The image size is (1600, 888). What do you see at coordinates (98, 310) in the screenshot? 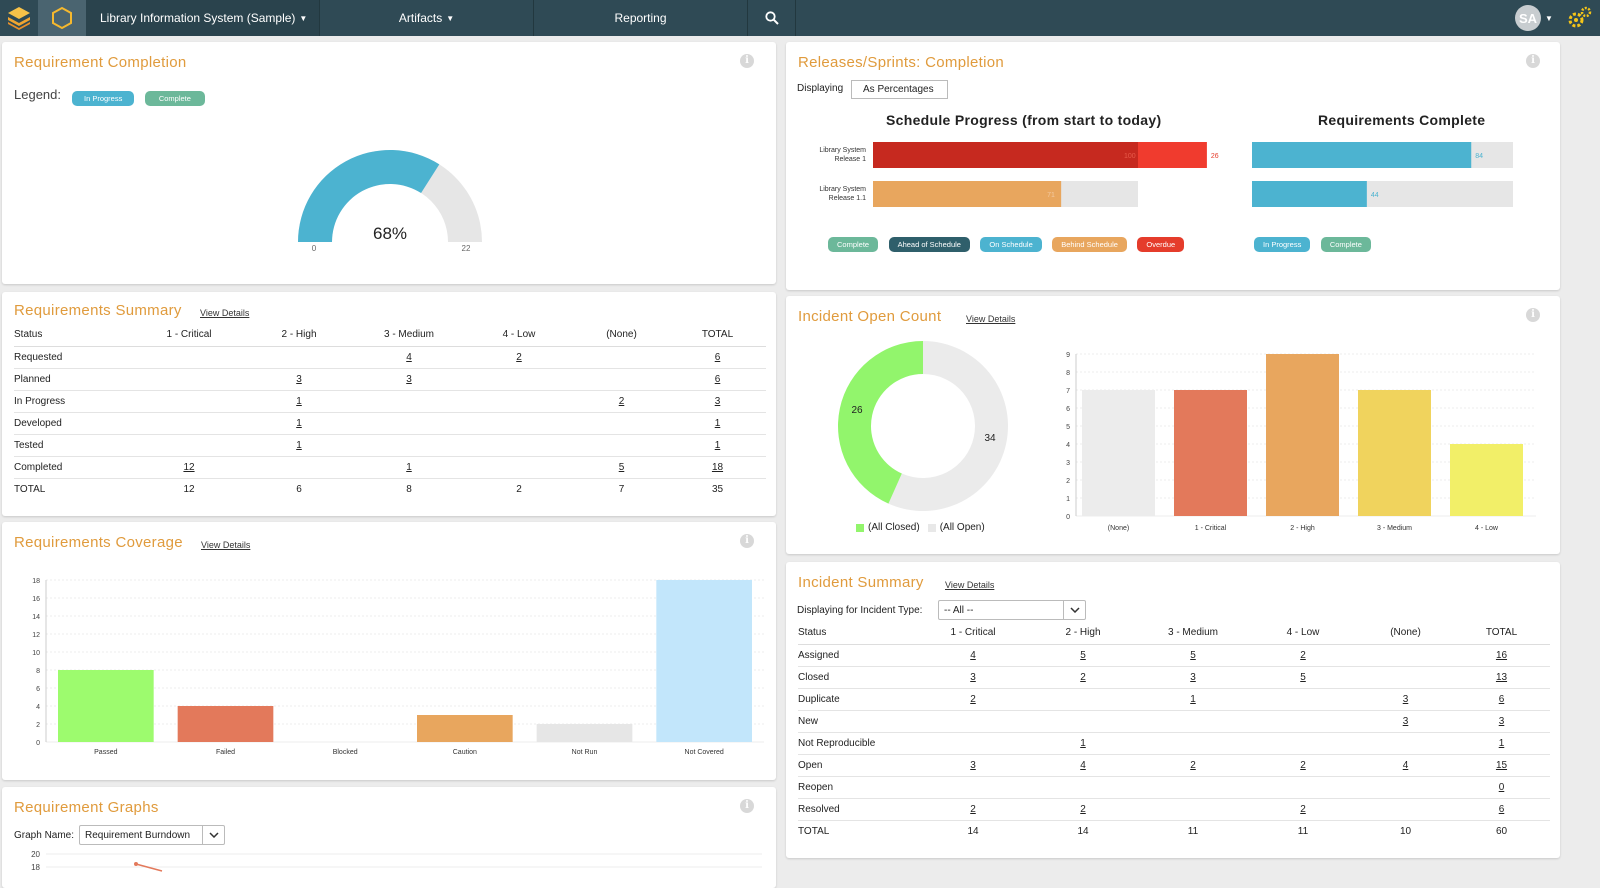
I see `panel-title: Requirements Summary` at bounding box center [98, 310].